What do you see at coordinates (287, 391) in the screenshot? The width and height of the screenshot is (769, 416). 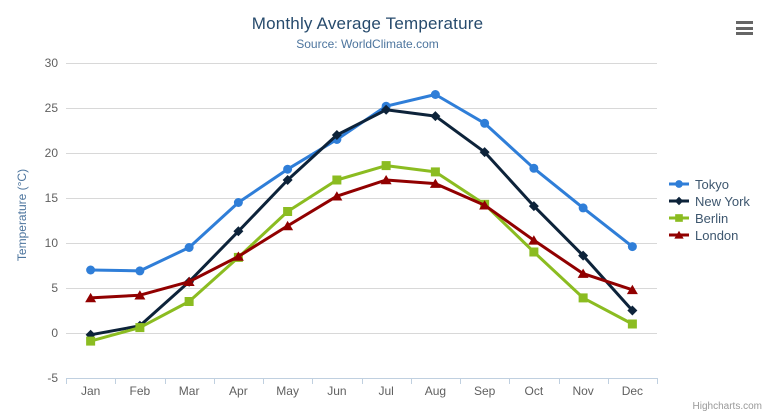 I see `x-axis-label: May` at bounding box center [287, 391].